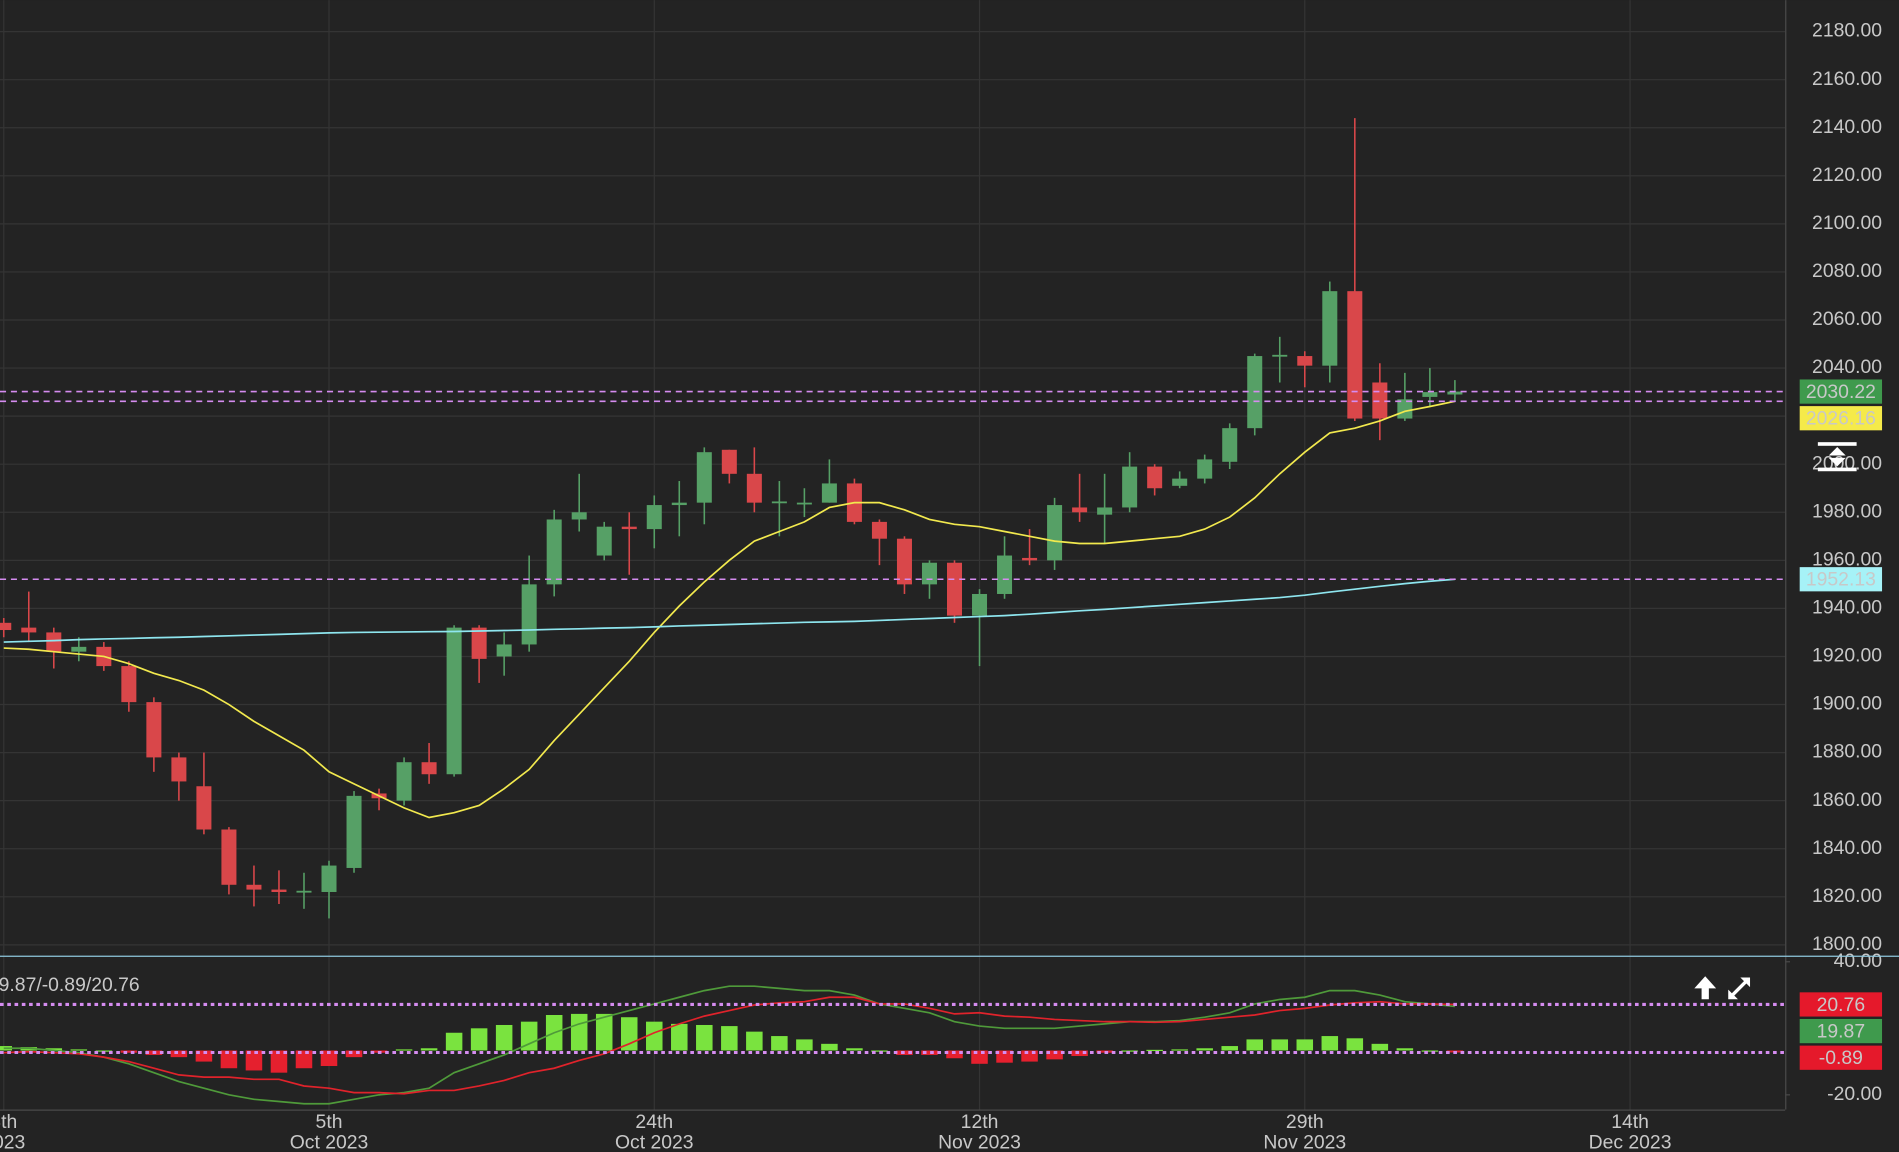 This screenshot has height=1152, width=1899. What do you see at coordinates (1847, 367) in the screenshot?
I see `y-tick-label: 2040.00` at bounding box center [1847, 367].